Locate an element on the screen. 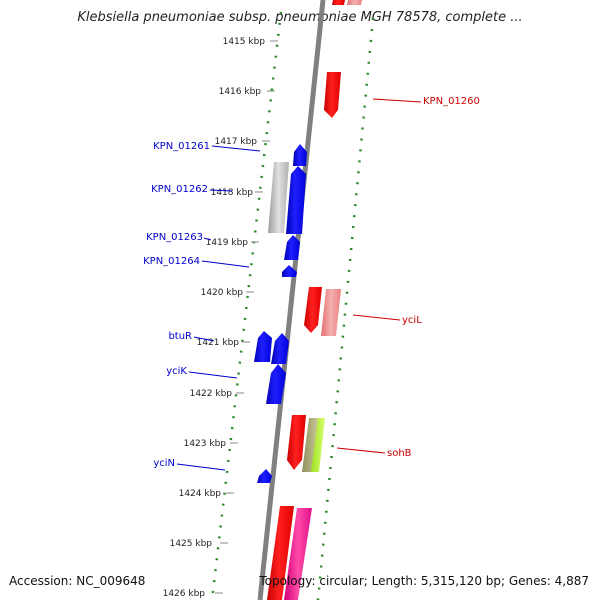 The width and height of the screenshot is (600, 600). gene-label-kpn-01263: KPN_01263 is located at coordinates (174, 237).